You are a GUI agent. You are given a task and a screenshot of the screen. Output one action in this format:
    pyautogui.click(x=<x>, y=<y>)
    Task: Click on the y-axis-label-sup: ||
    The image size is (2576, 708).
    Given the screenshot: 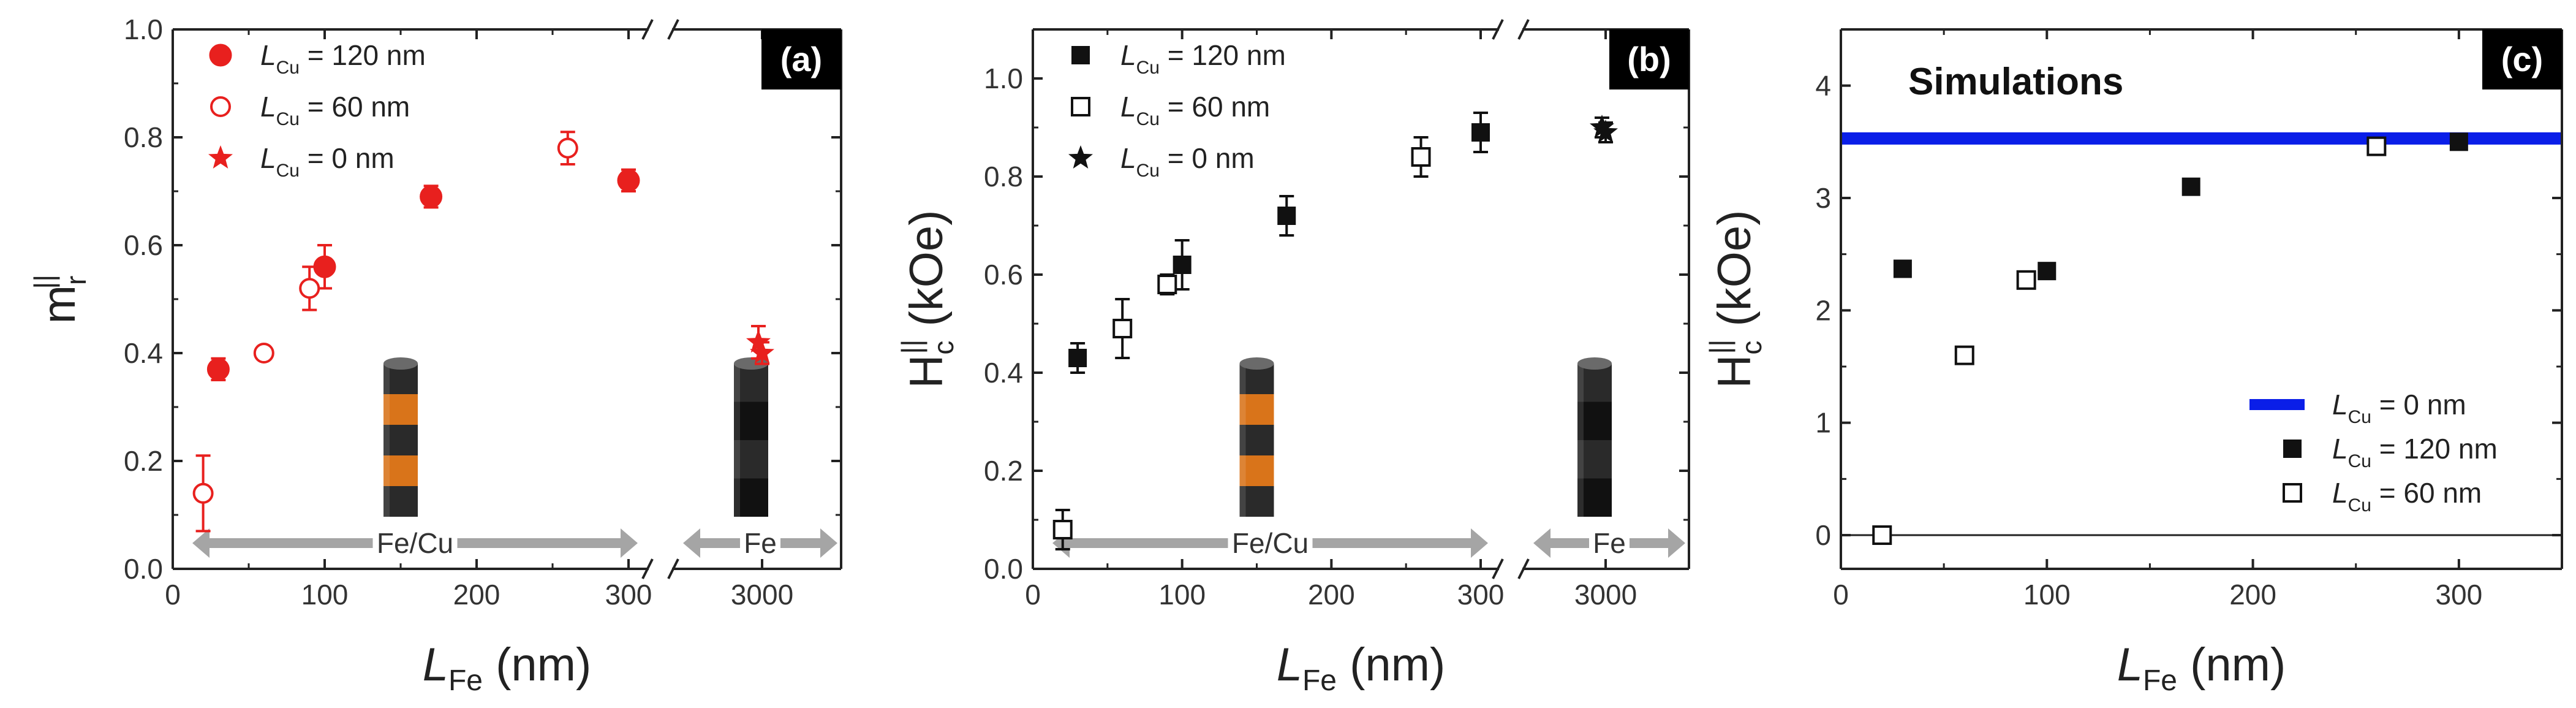 What is the action you would take?
    pyautogui.click(x=1720, y=347)
    